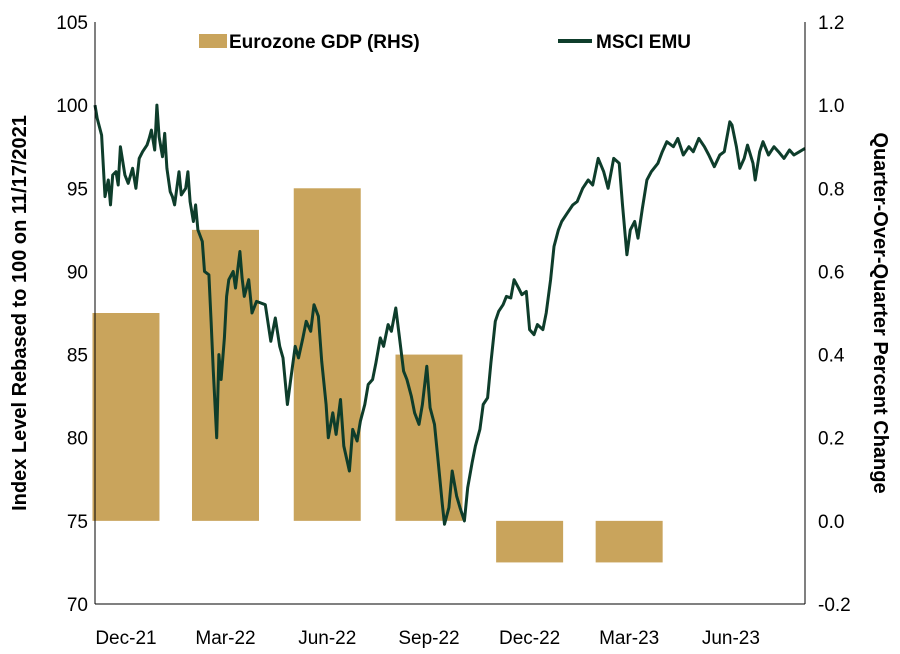 The height and width of the screenshot is (654, 900). Describe the element at coordinates (77, 189) in the screenshot. I see `y-tick-left: 95` at that location.